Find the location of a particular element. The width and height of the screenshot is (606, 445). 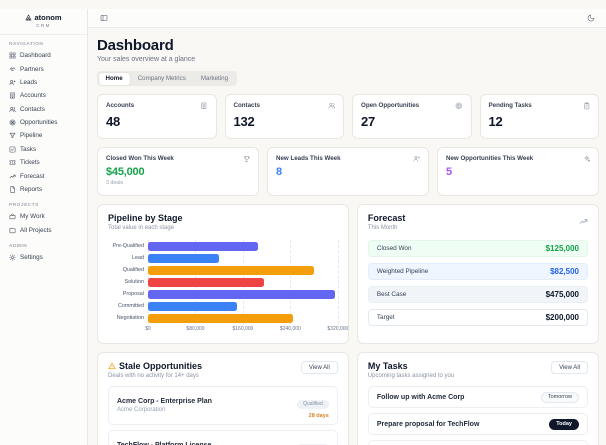

highlight-value: 8 is located at coordinates (279, 172).